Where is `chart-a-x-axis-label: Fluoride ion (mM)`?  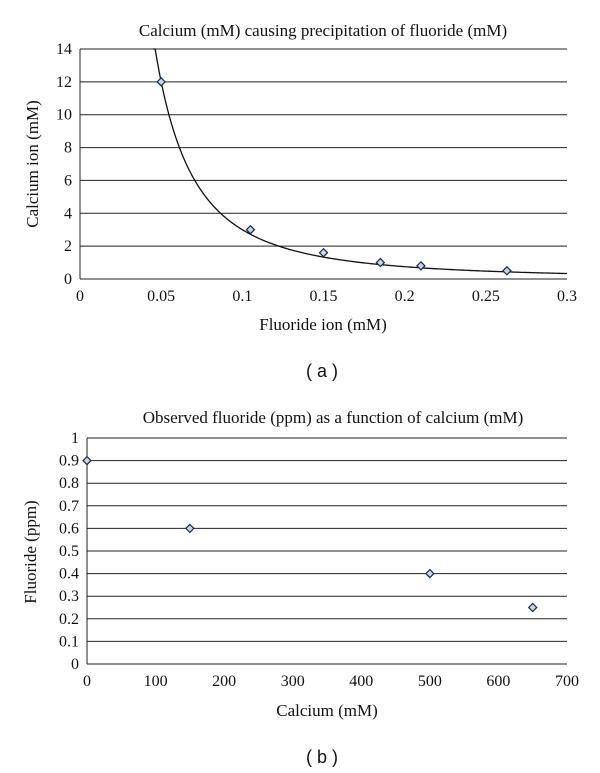
chart-a-x-axis-label: Fluoride ion (mM) is located at coordinates (323, 324).